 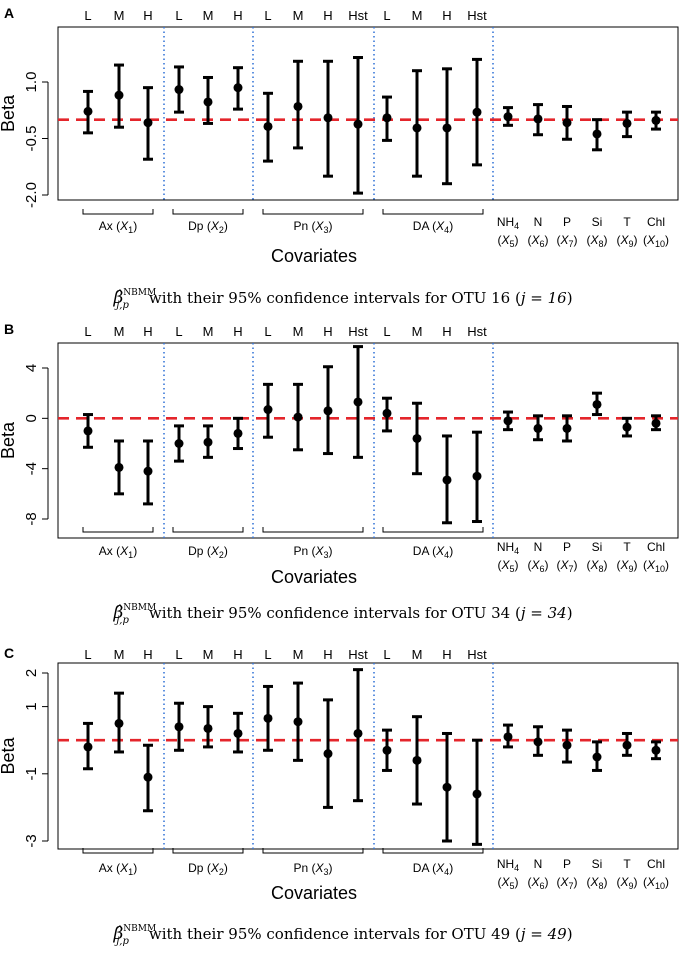 What do you see at coordinates (9, 13) in the screenshot?
I see `panel-letter: A` at bounding box center [9, 13].